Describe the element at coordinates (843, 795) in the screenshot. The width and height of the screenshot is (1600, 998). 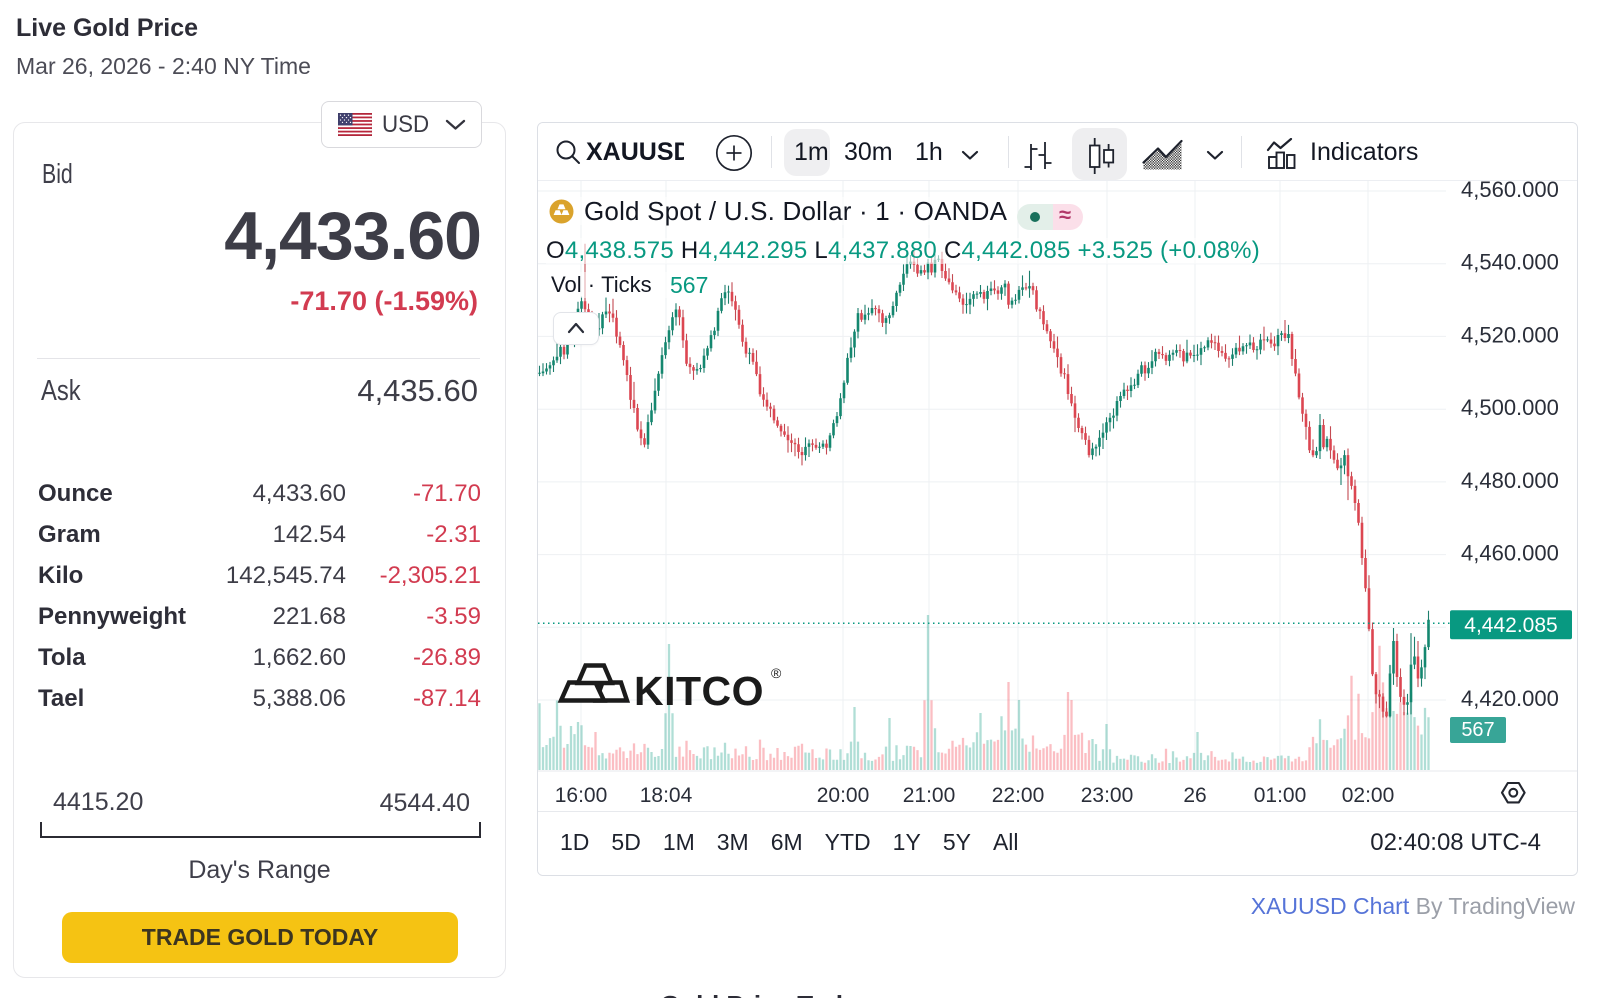
I see `svg-text: 20:00` at that location.